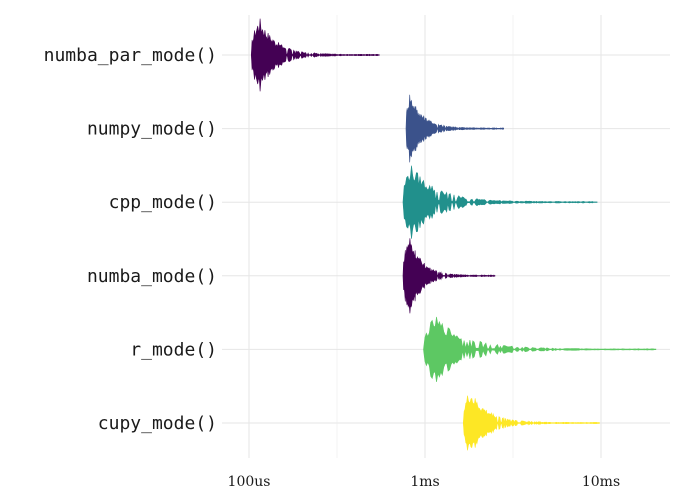 The height and width of the screenshot is (500, 680). I want to click on category-label: numpy_mode(), so click(152, 129).